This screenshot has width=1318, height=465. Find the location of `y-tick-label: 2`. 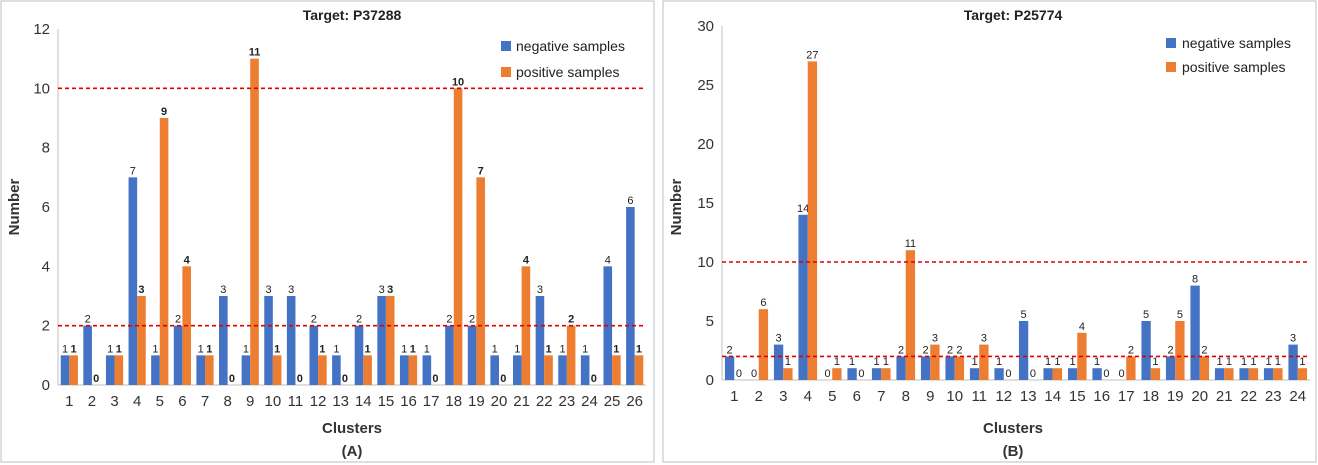

y-tick-label: 2 is located at coordinates (46, 326).